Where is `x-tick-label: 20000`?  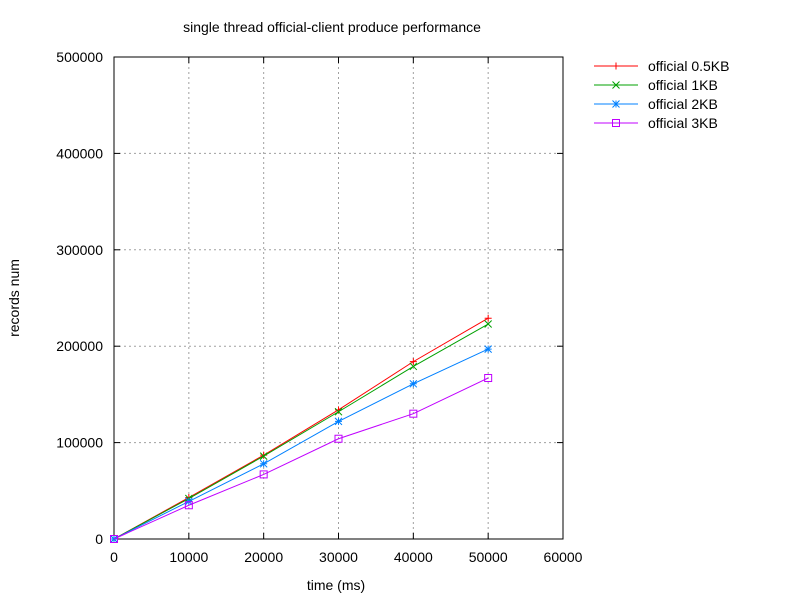 x-tick-label: 20000 is located at coordinates (263, 557).